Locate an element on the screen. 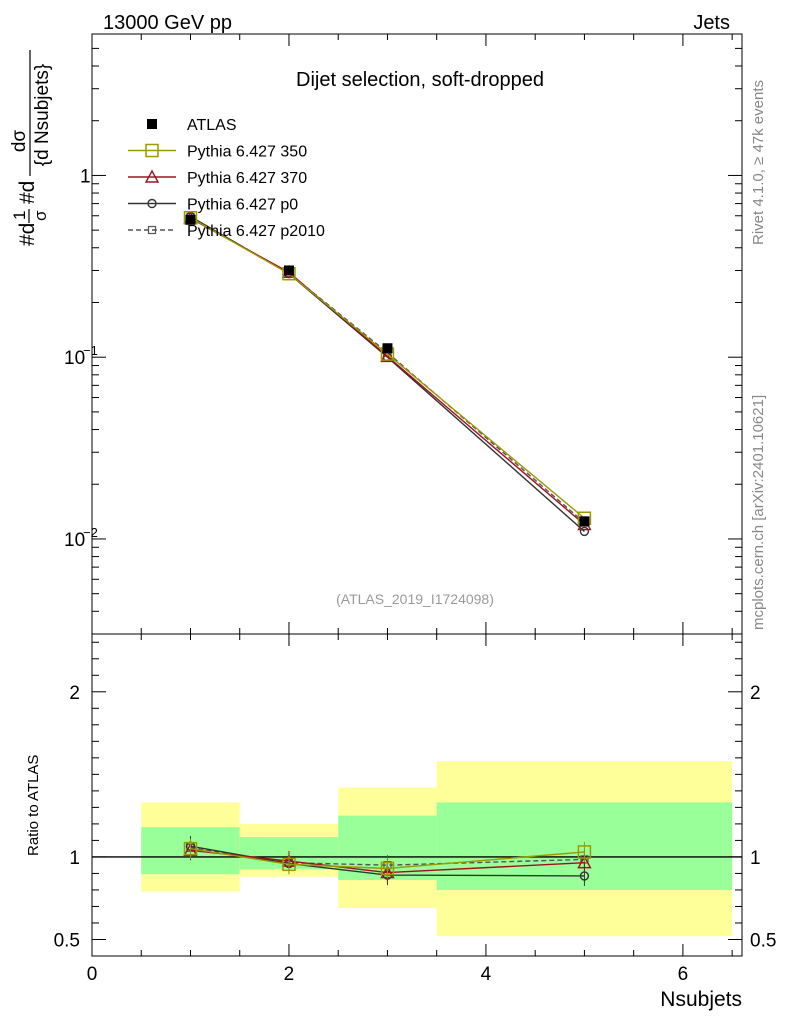  ratio-x-tick-label: 2 is located at coordinates (289, 974).